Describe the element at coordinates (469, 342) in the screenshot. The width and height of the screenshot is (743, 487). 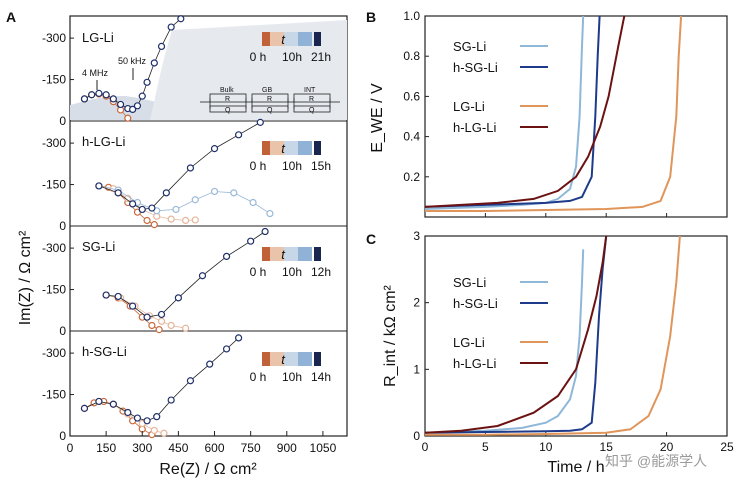
I see `panel-c-legend-label: LG-Li` at that location.